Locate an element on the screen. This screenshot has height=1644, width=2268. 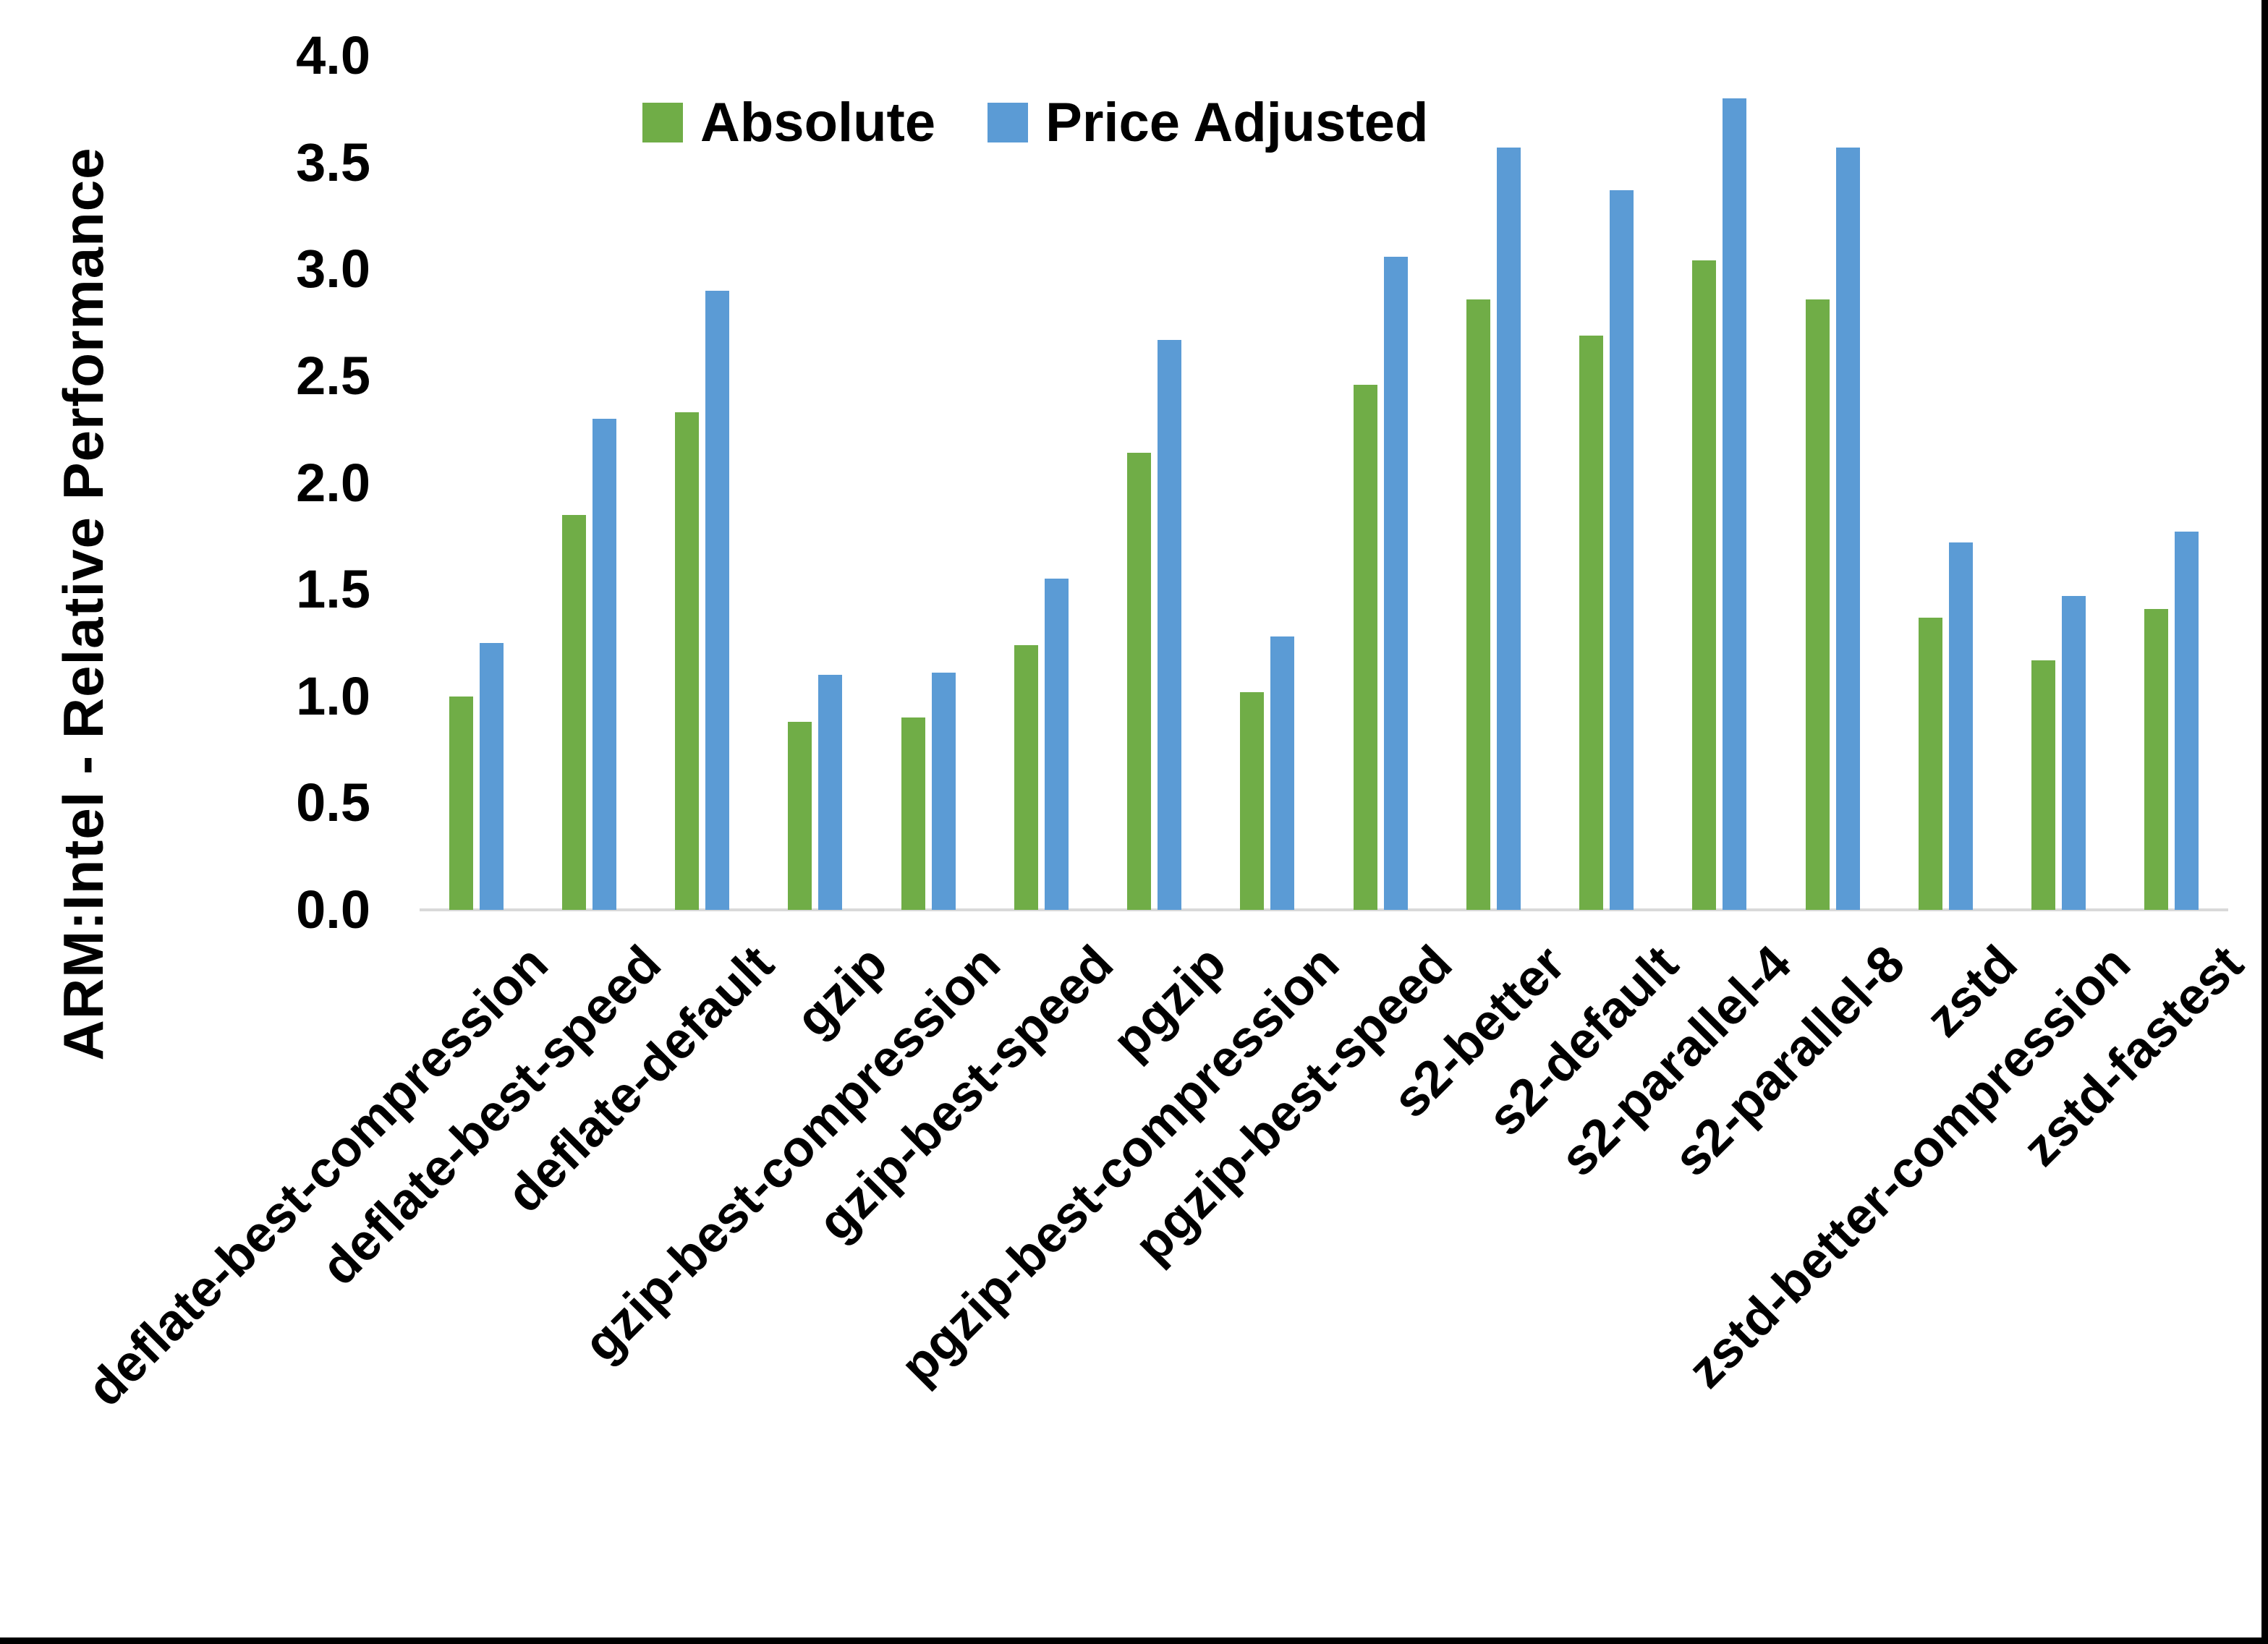
bar-absolute-zstd is located at coordinates (1930, 764).